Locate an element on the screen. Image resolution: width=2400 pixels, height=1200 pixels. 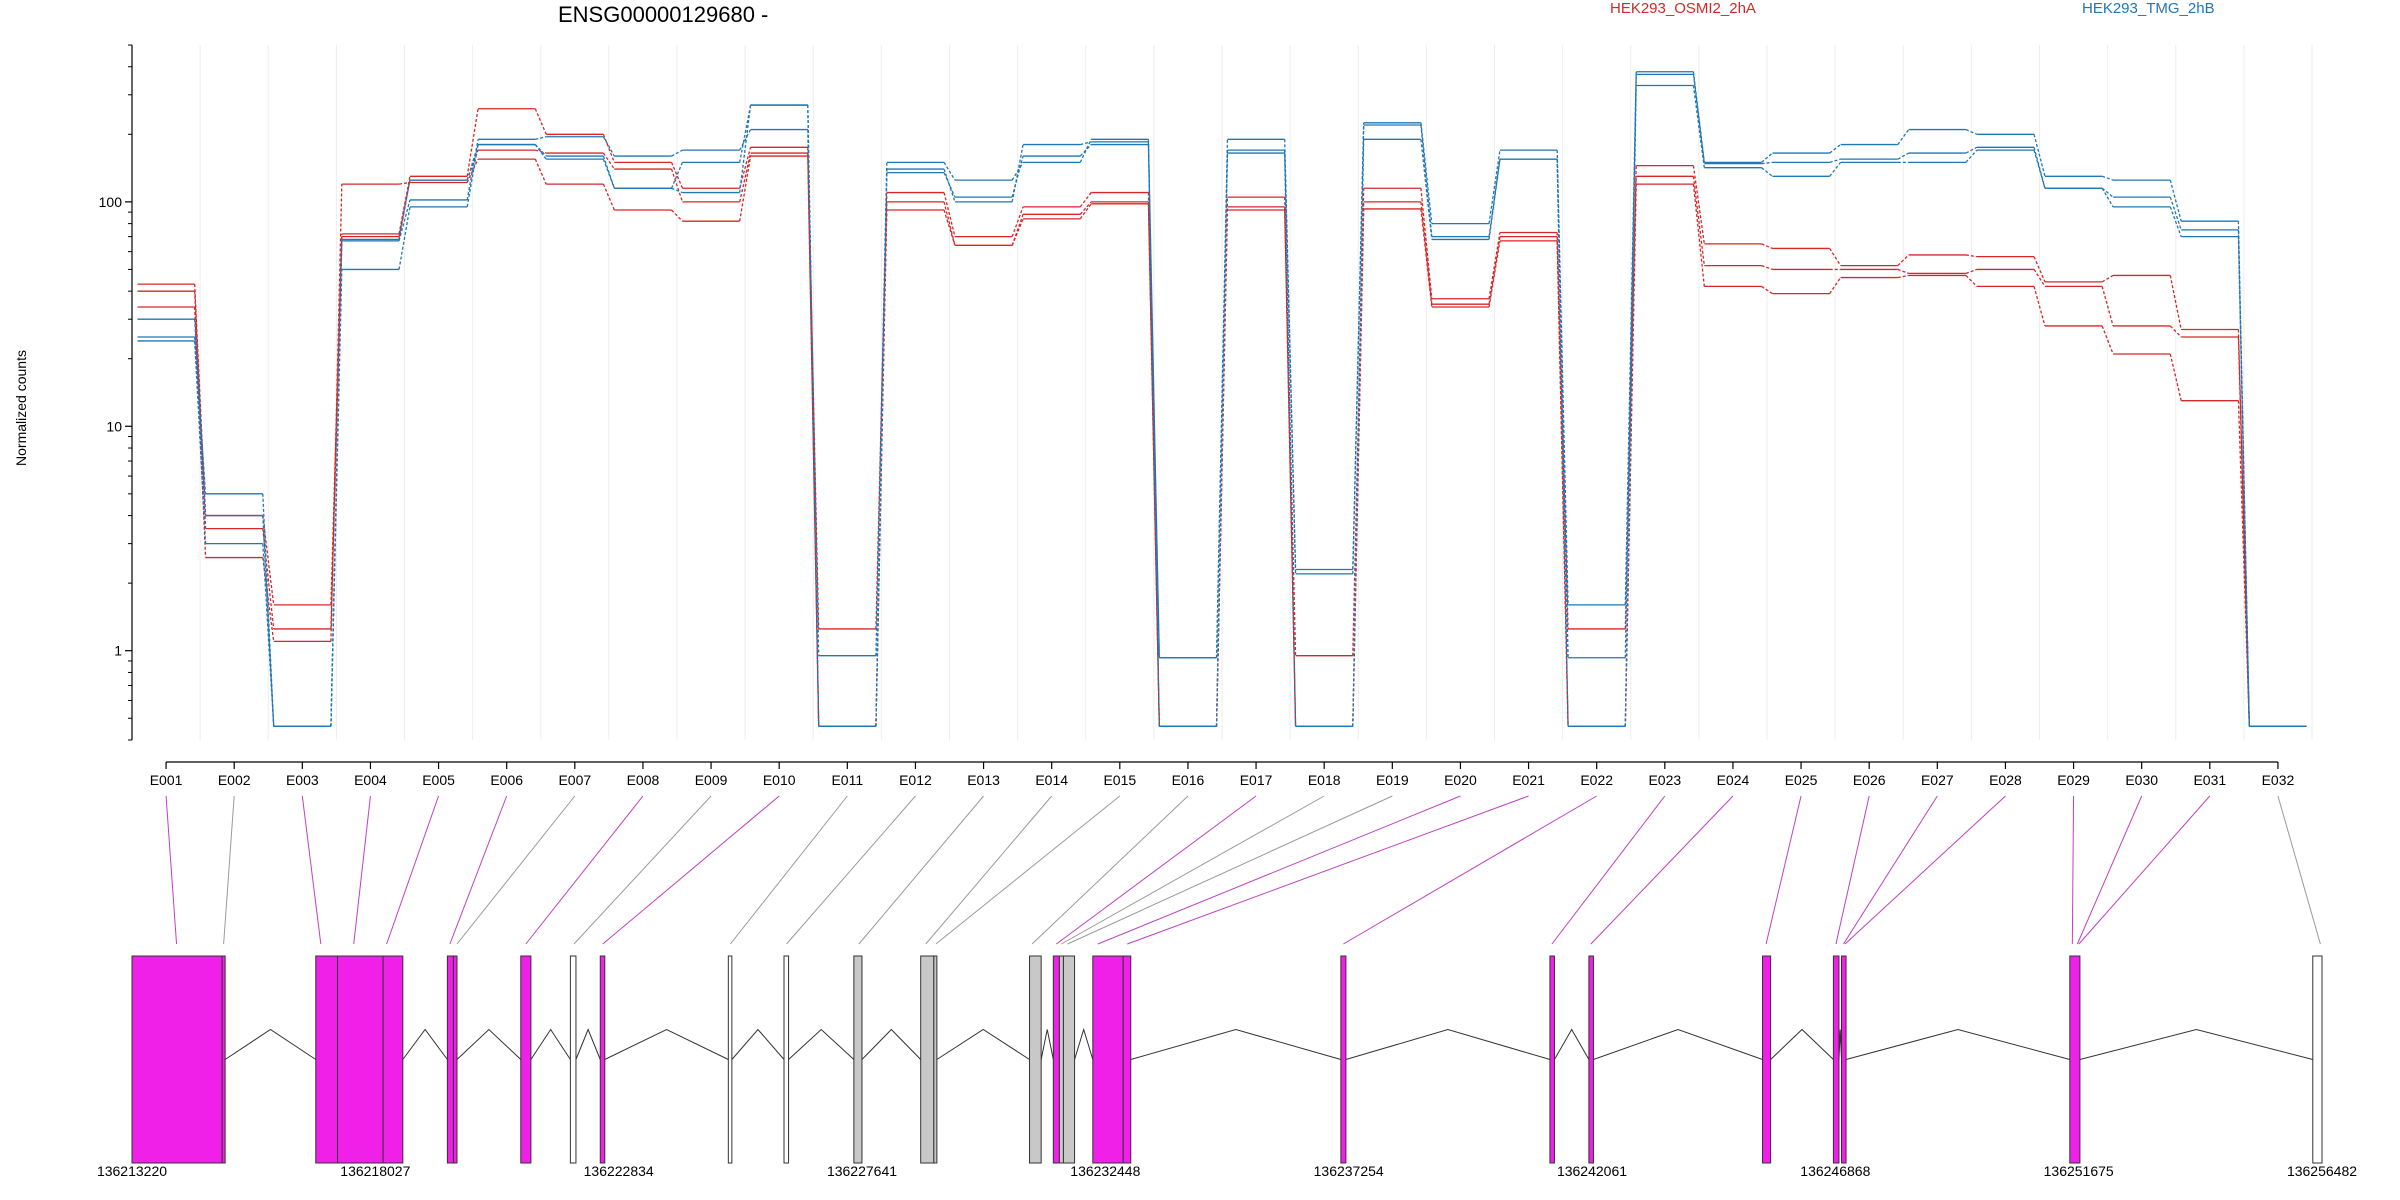
series-5-step-E005 is located at coordinates (472, 175).